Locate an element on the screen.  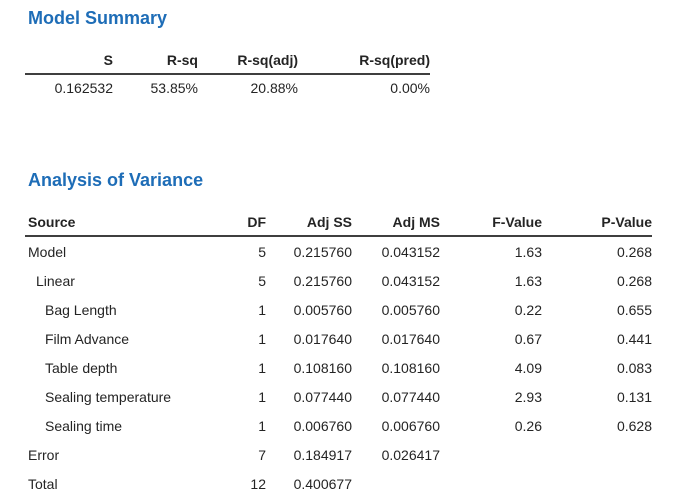
adj-ms-cell: 0.006760 is located at coordinates (410, 425).